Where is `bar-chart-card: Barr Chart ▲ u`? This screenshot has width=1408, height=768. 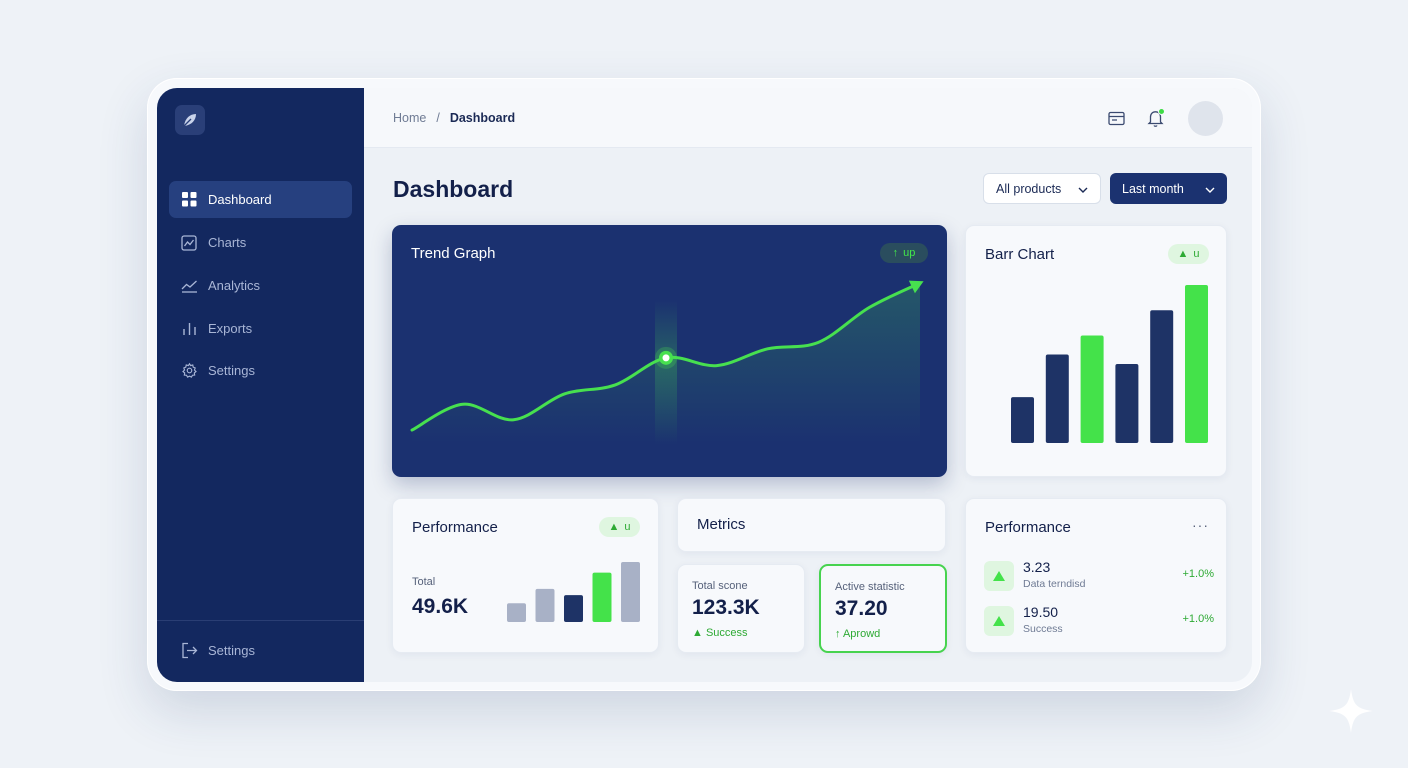 bar-chart-card: Barr Chart ▲ u is located at coordinates (1096, 351).